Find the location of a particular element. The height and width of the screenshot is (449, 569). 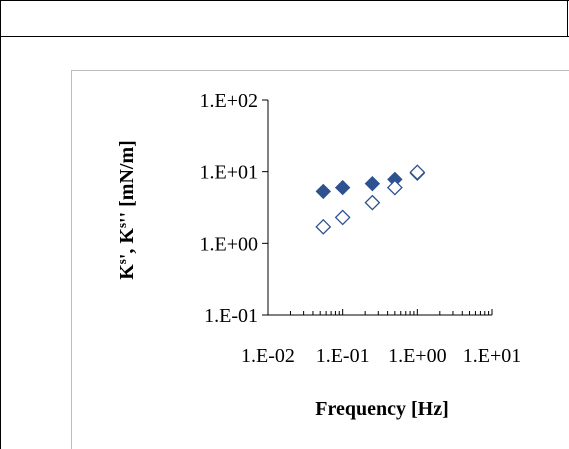

y-axis-title-part: K is located at coordinates (127, 272).